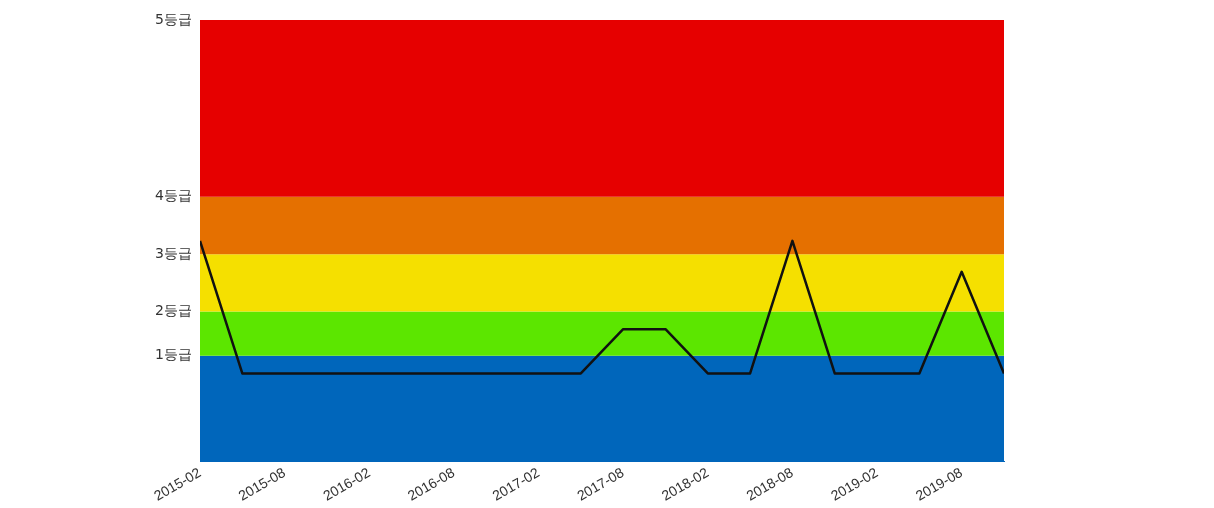  What do you see at coordinates (173, 354) in the screenshot?
I see `band-label: 1등급` at bounding box center [173, 354].